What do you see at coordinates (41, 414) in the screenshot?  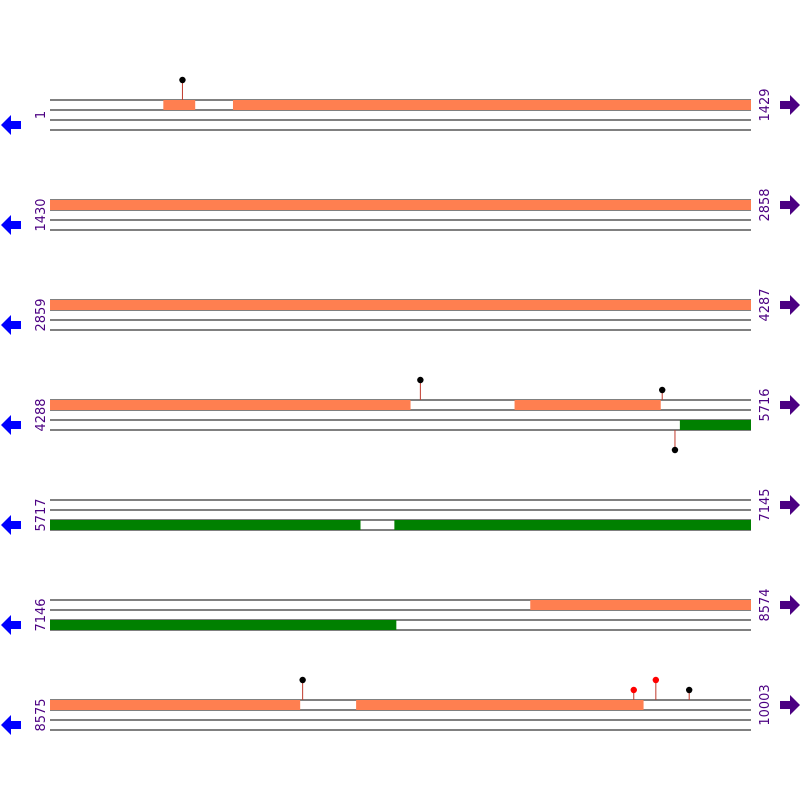 I see `row-start-label: 4288` at bounding box center [41, 414].